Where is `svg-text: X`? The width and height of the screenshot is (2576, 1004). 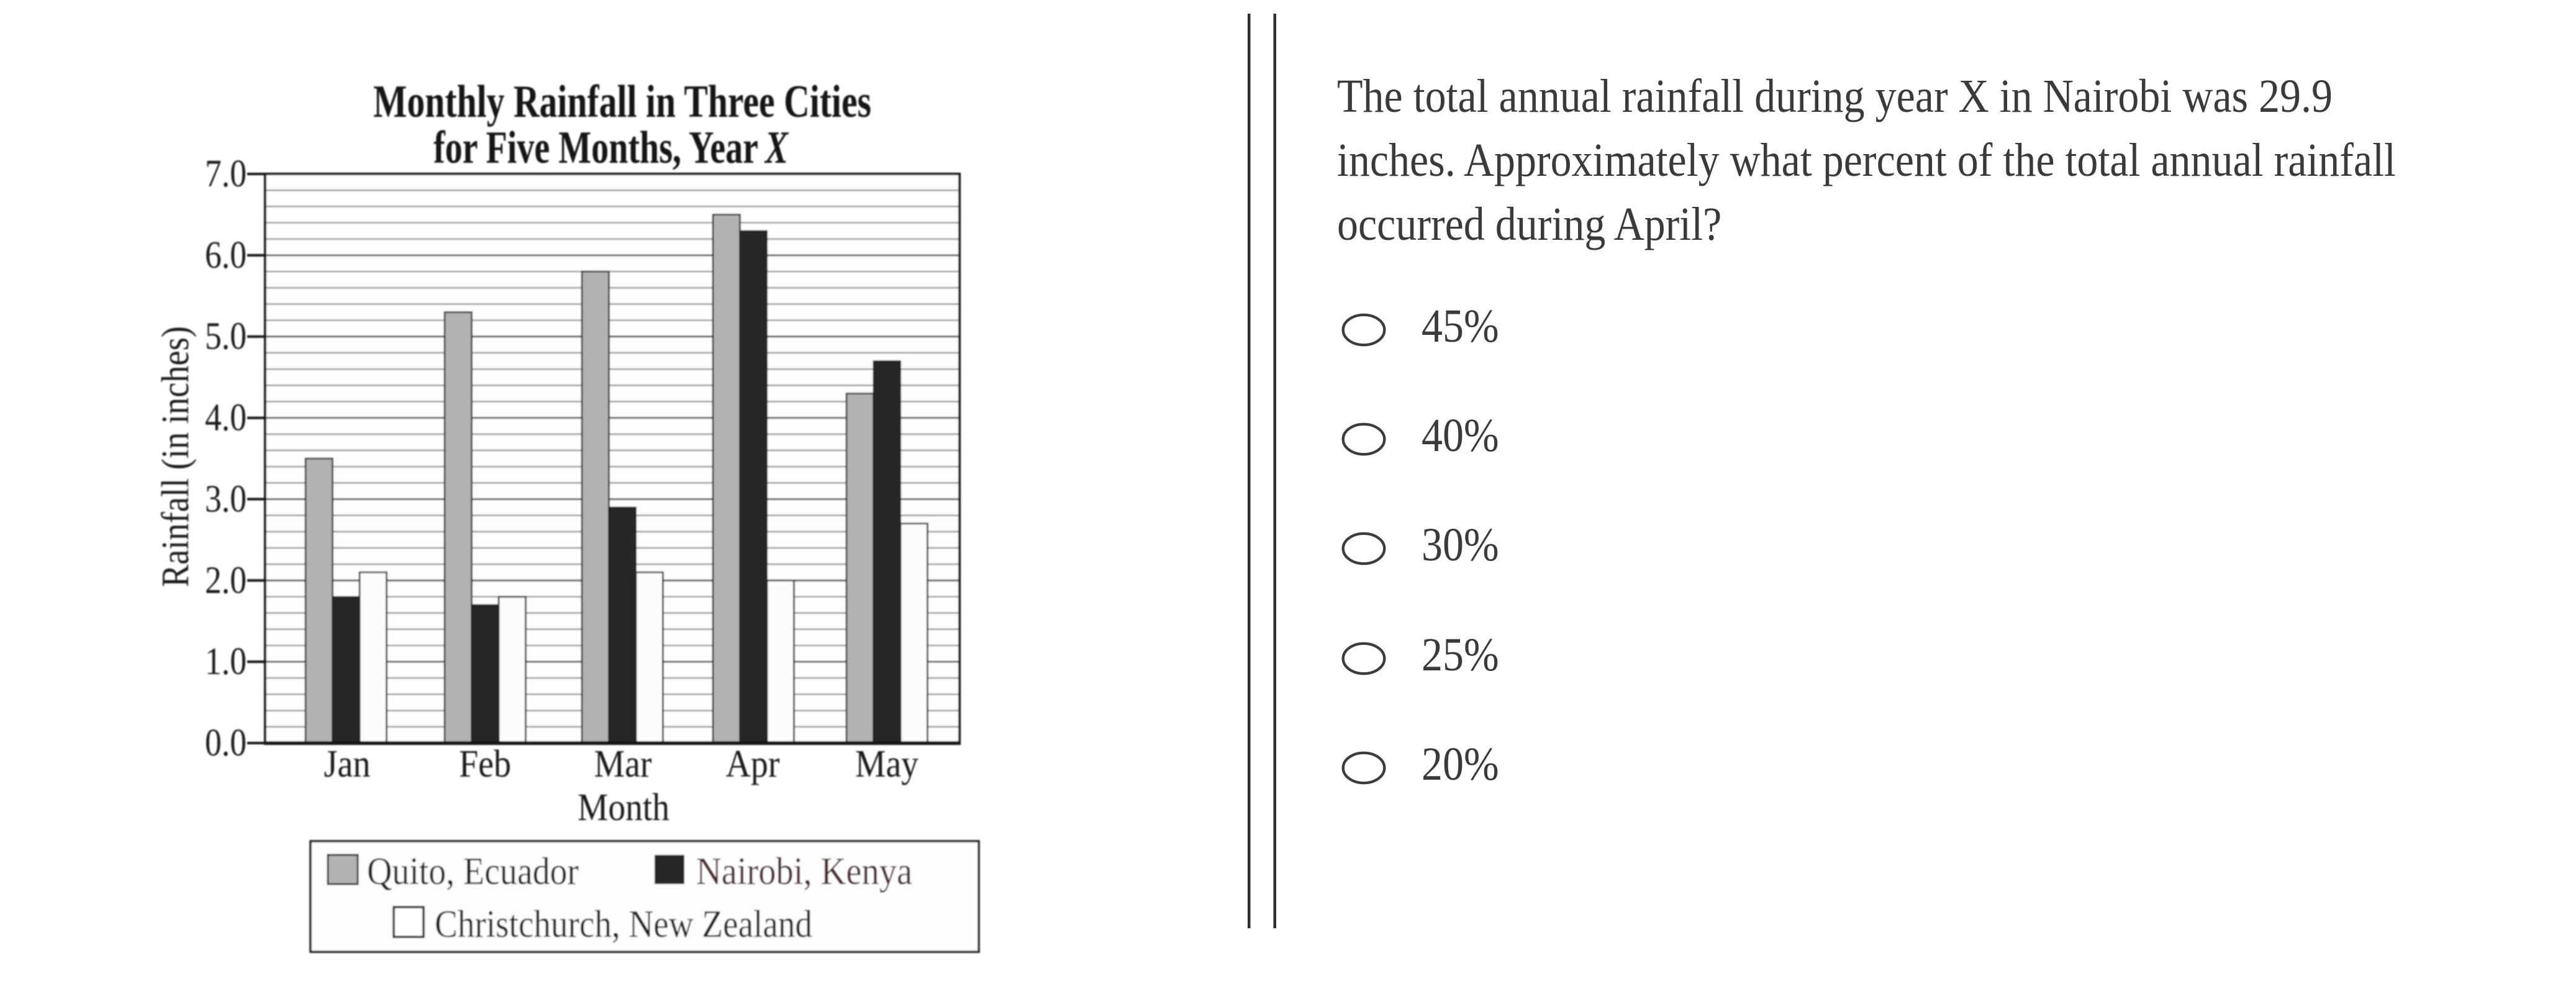
svg-text: X is located at coordinates (776, 147).